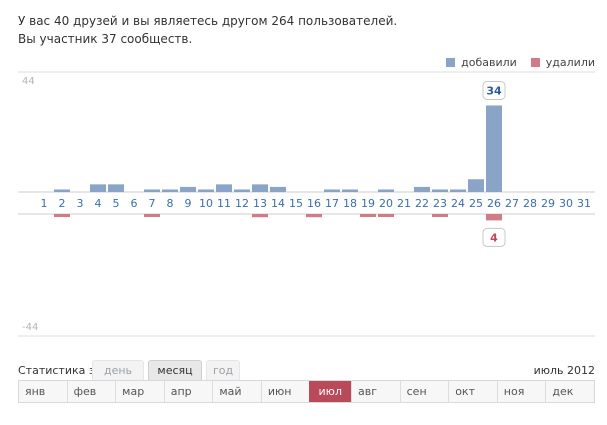 The width and height of the screenshot is (607, 425). I want to click on current-period-label: июль 2012, so click(564, 370).